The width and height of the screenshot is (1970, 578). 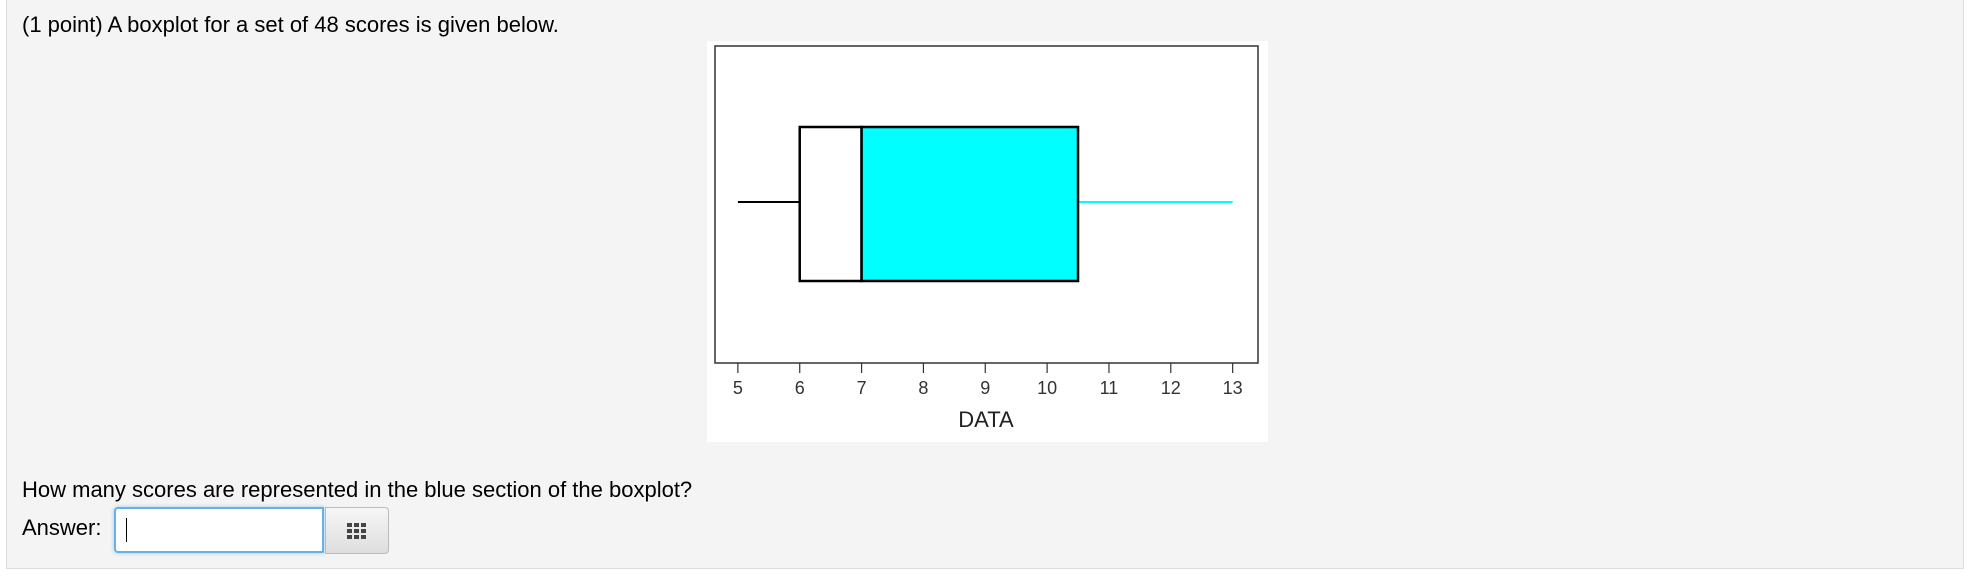 What do you see at coordinates (1109, 388) in the screenshot?
I see `x-tick-label: 11` at bounding box center [1109, 388].